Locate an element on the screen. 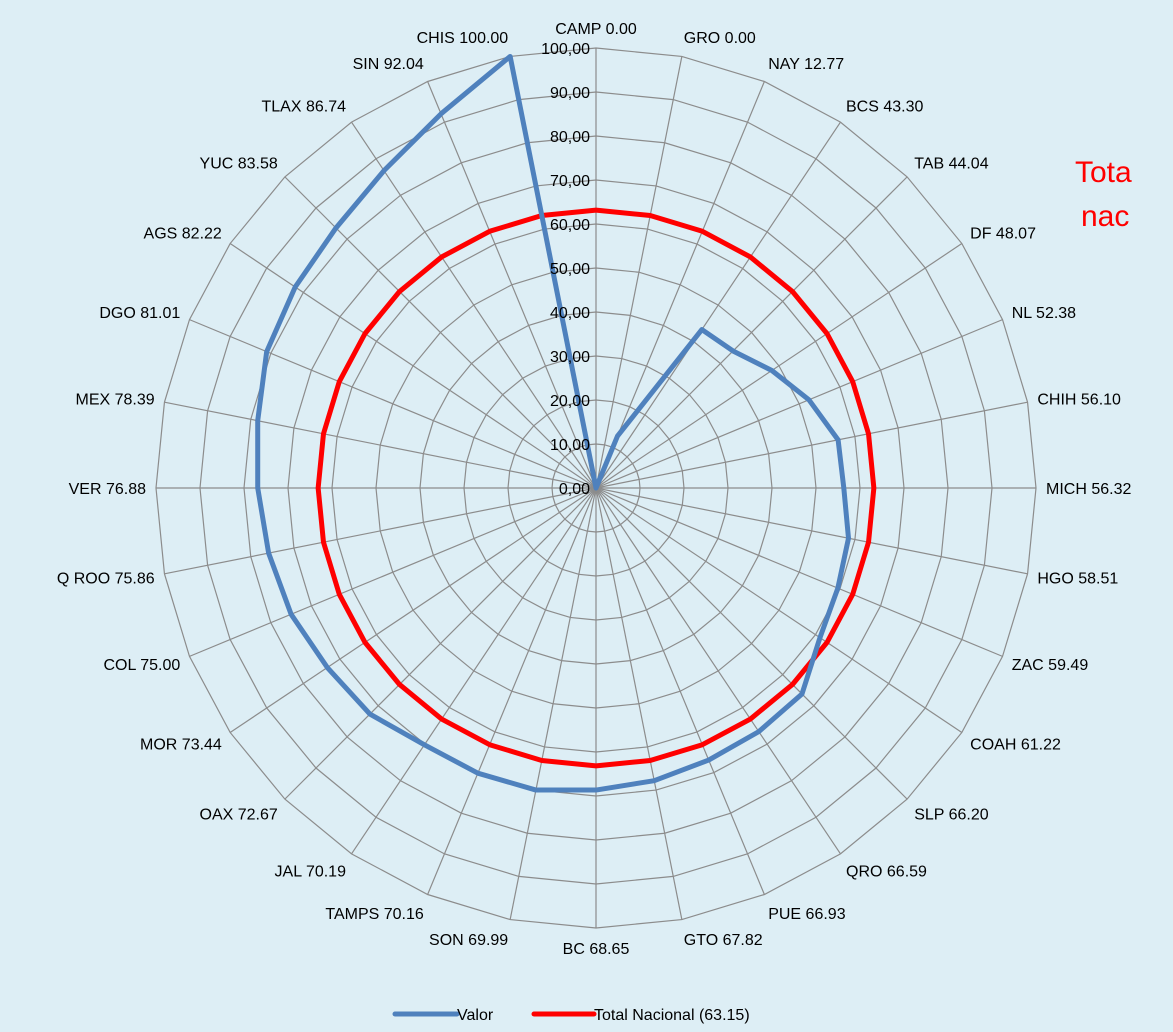  category-label-0: CAMP 0.00 is located at coordinates (596, 29).